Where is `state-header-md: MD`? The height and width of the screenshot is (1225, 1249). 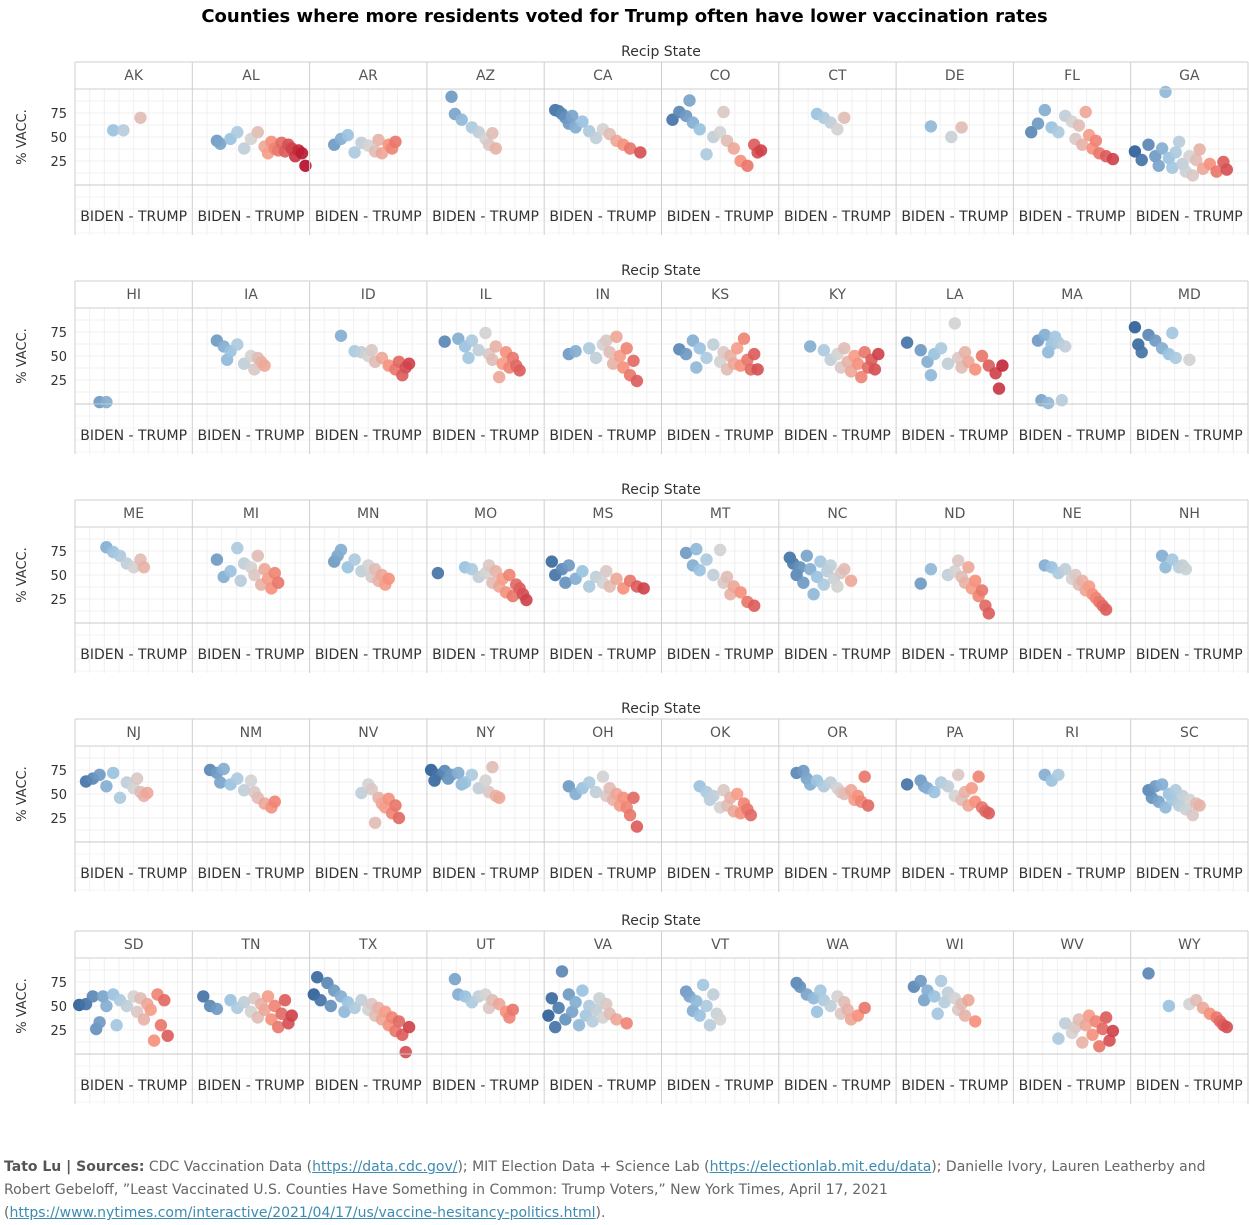 state-header-md: MD is located at coordinates (1189, 295).